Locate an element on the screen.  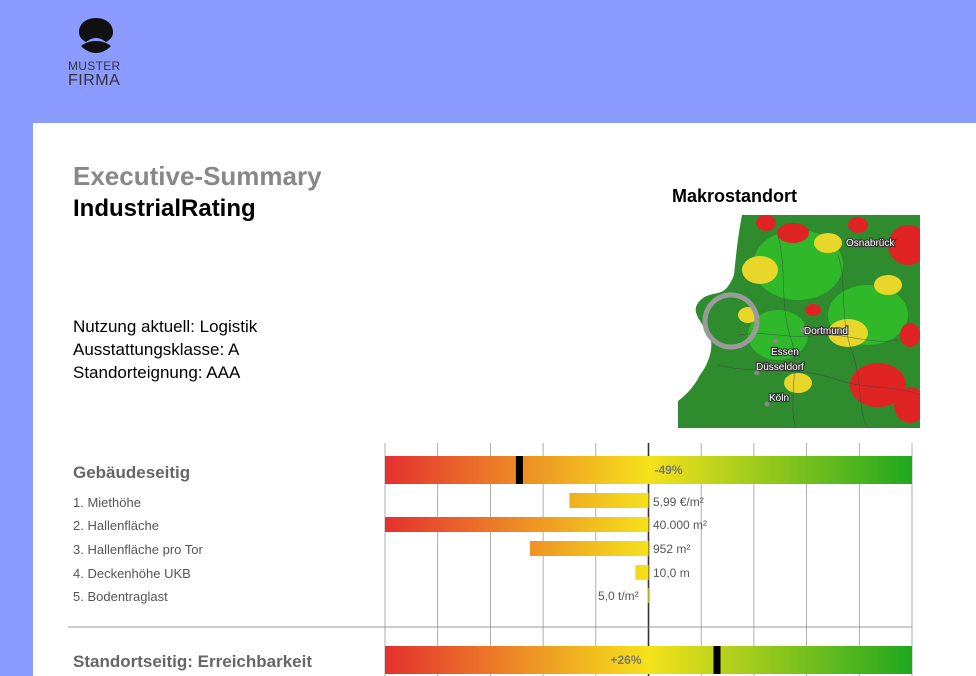
criterion-label: 4. Deckenhöhe UKB is located at coordinates (132, 573).